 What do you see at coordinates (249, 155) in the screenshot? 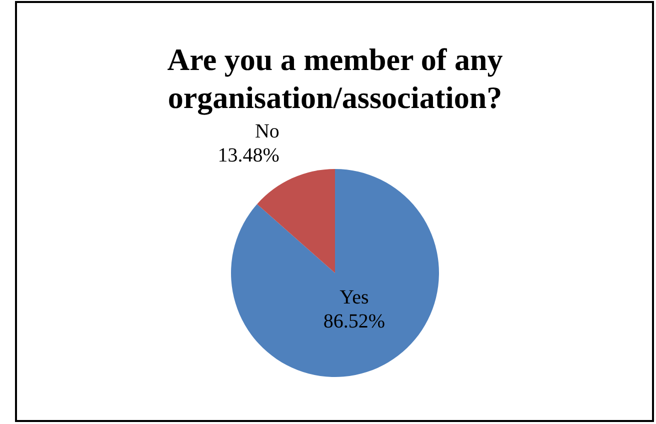
I see `data-label: 13.48%` at bounding box center [249, 155].